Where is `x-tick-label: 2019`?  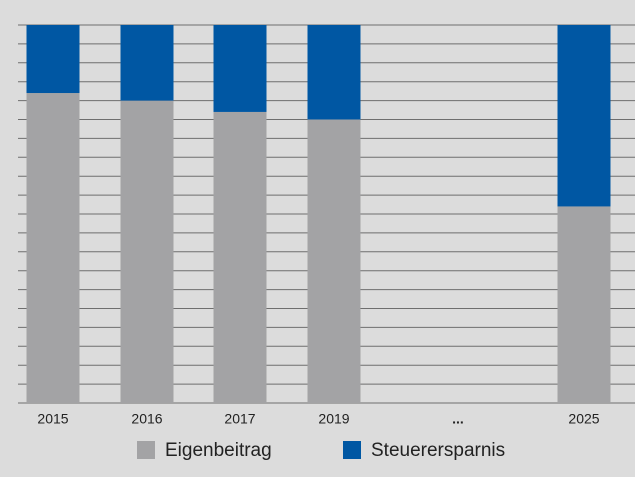
x-tick-label: 2019 is located at coordinates (333, 419).